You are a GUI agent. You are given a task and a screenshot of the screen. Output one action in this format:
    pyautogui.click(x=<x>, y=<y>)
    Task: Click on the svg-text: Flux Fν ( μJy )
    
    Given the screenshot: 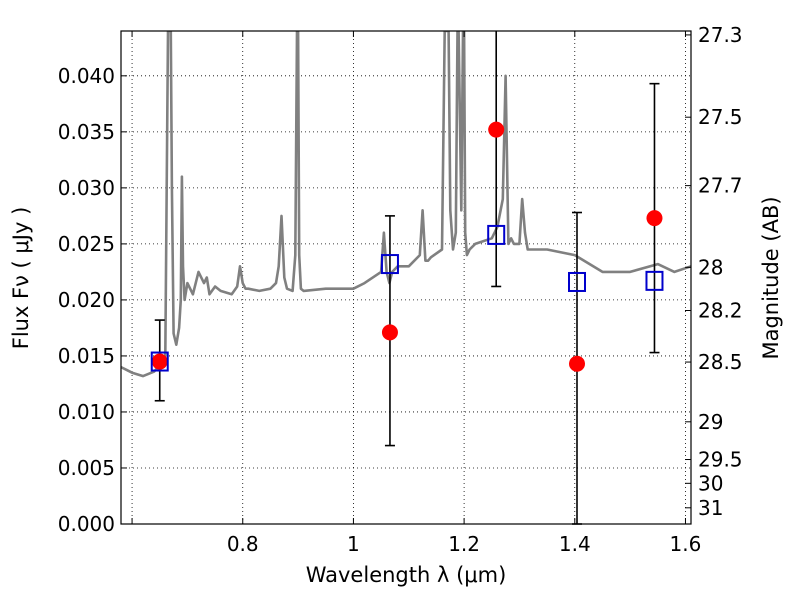 What is the action you would take?
    pyautogui.click(x=21, y=278)
    